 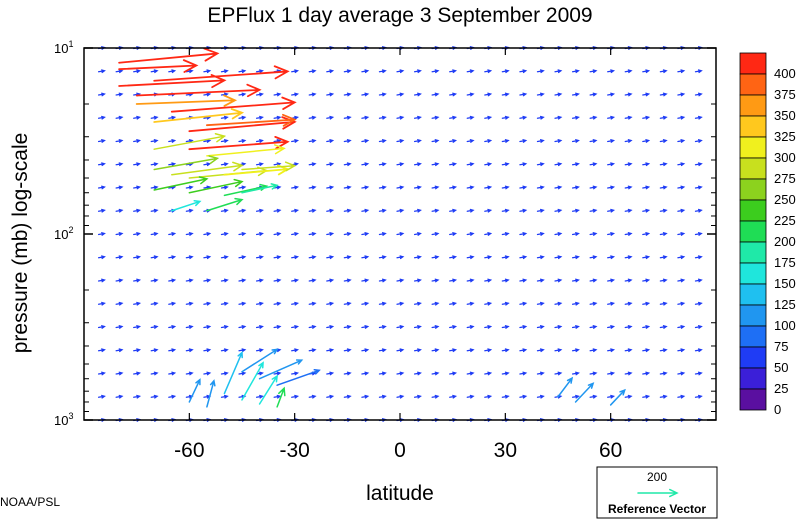 I want to click on reference-vector-box: 200 Reference Vector, so click(x=657, y=492).